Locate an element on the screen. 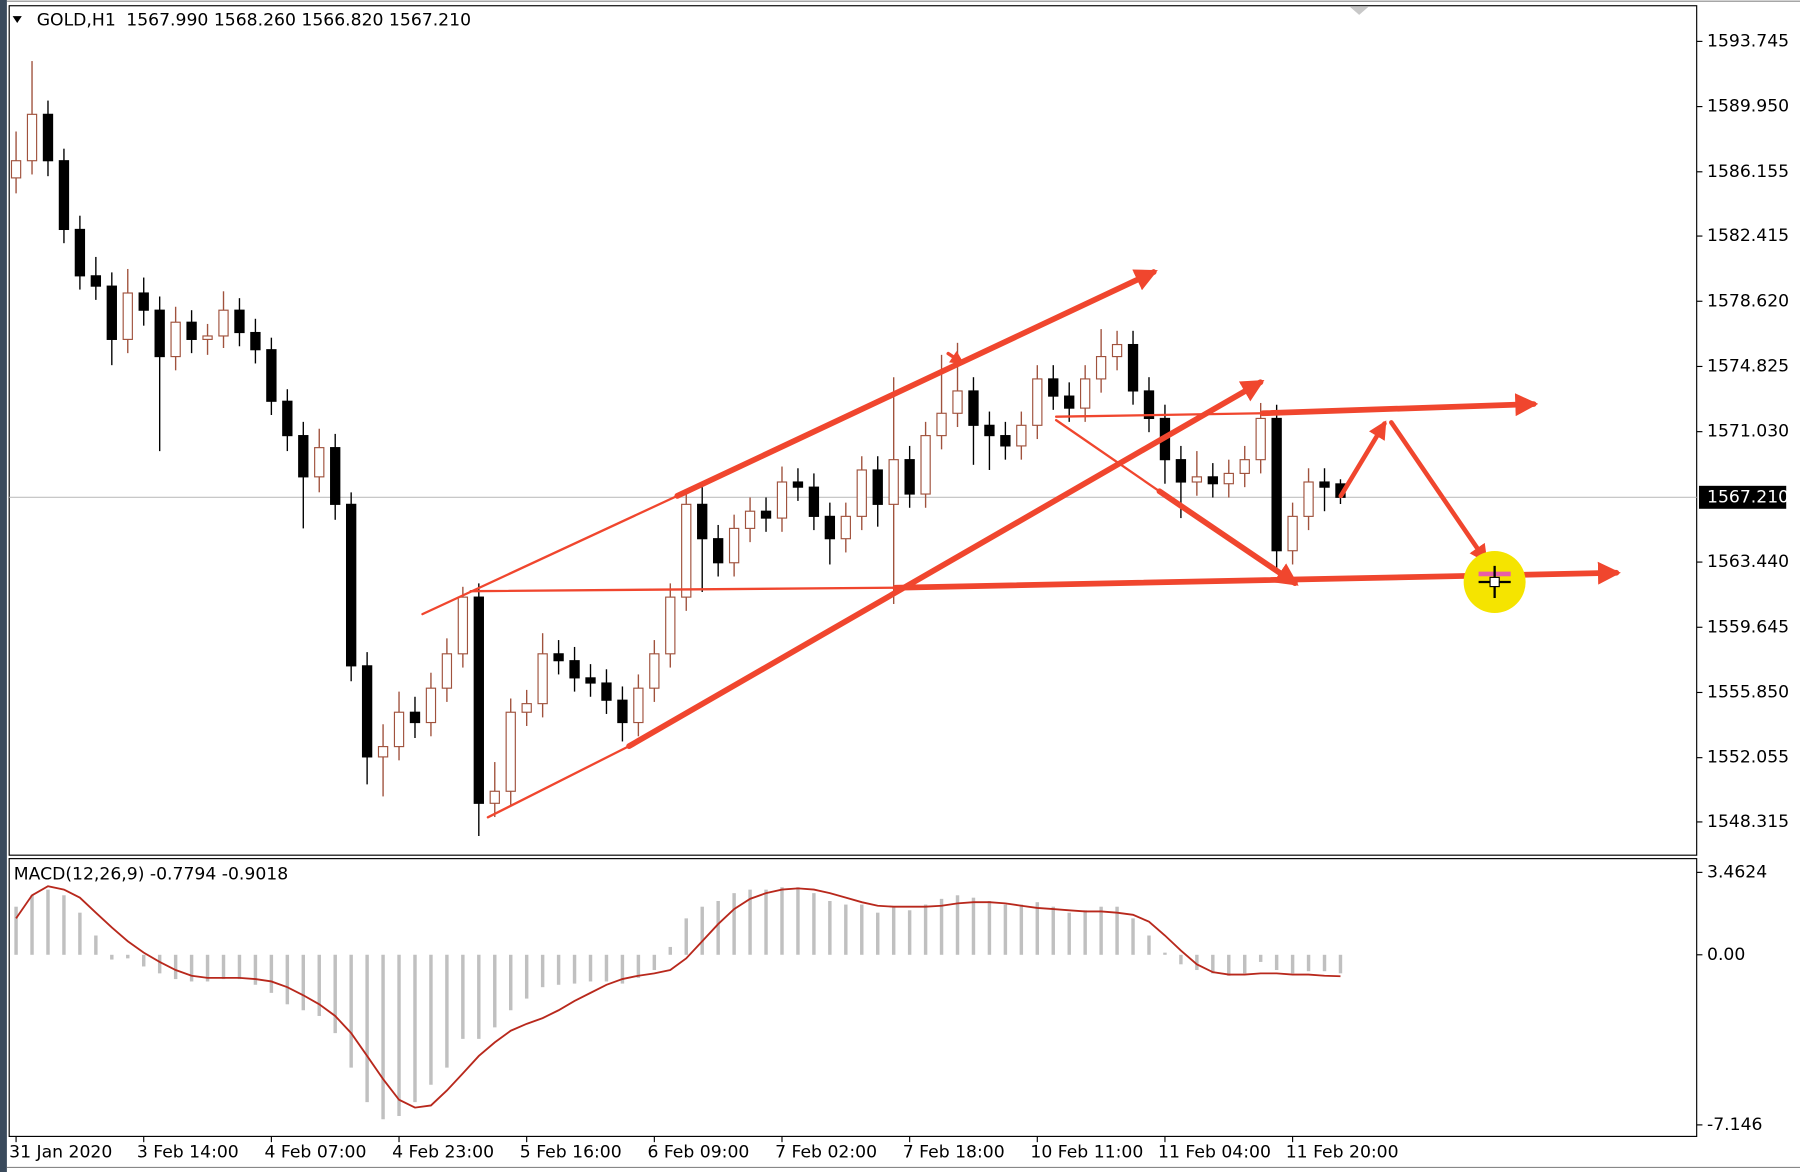 This screenshot has width=1800, height=1172. projection-down is located at coordinates (1438, 492).